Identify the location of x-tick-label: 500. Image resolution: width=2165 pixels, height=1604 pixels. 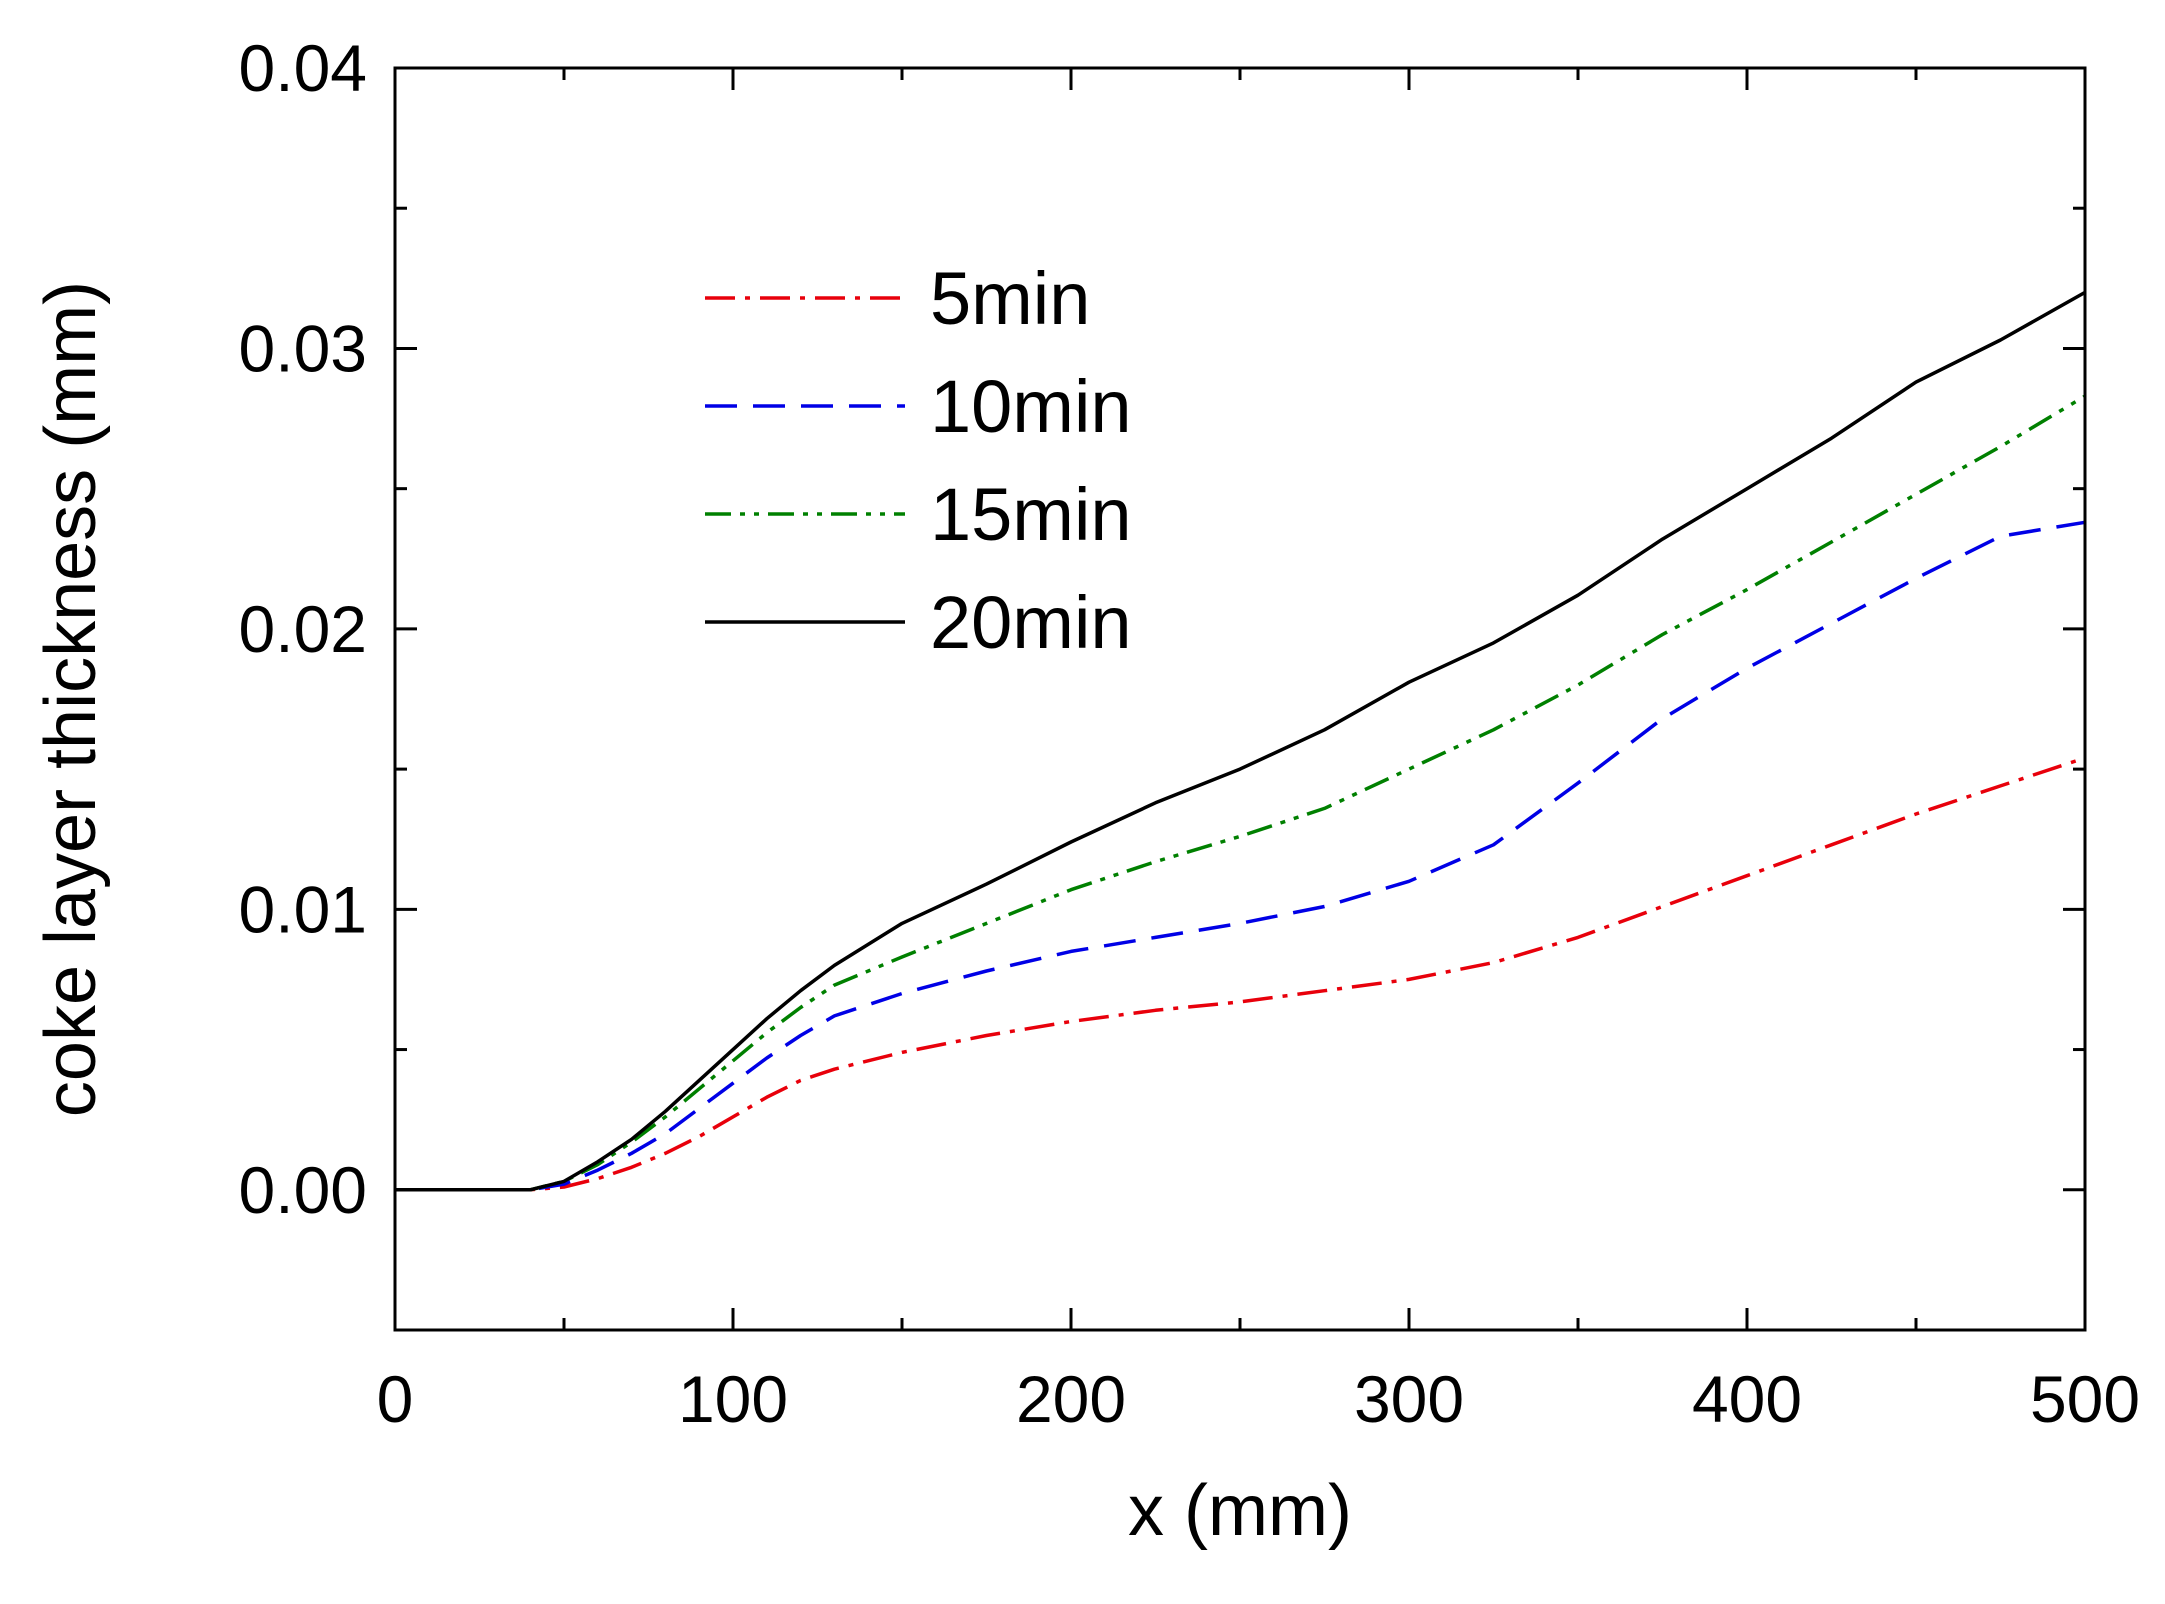
(2085, 1399).